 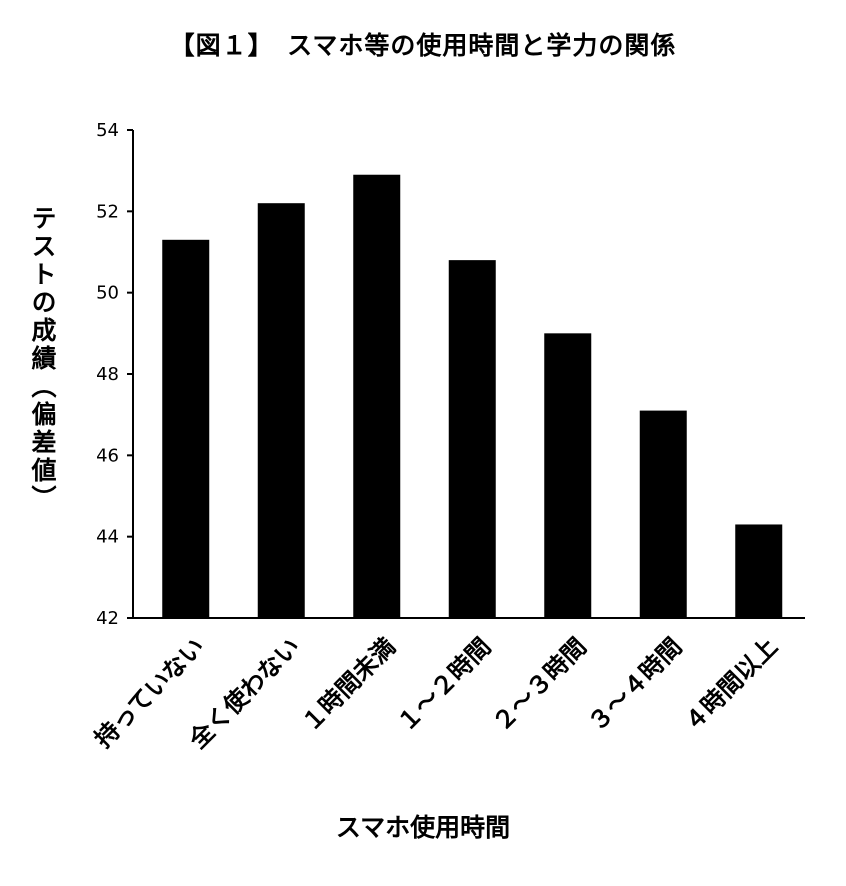 What do you see at coordinates (107, 618) in the screenshot?
I see `y-tick-label: 42` at bounding box center [107, 618].